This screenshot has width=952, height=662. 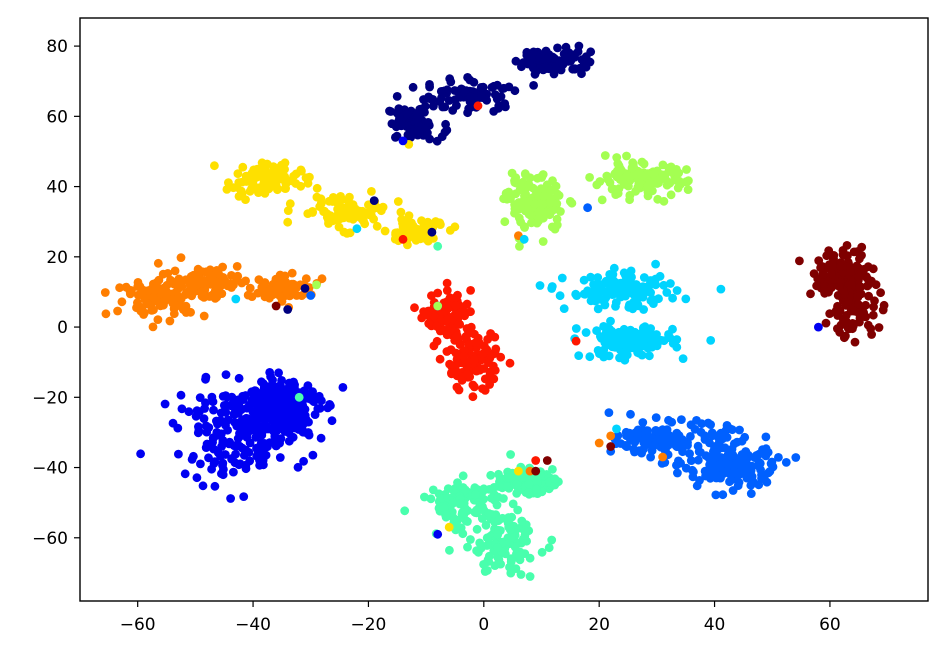 I want to click on x-axis: −60 −40 −20 0 20 40 60, so click(x=480, y=618).